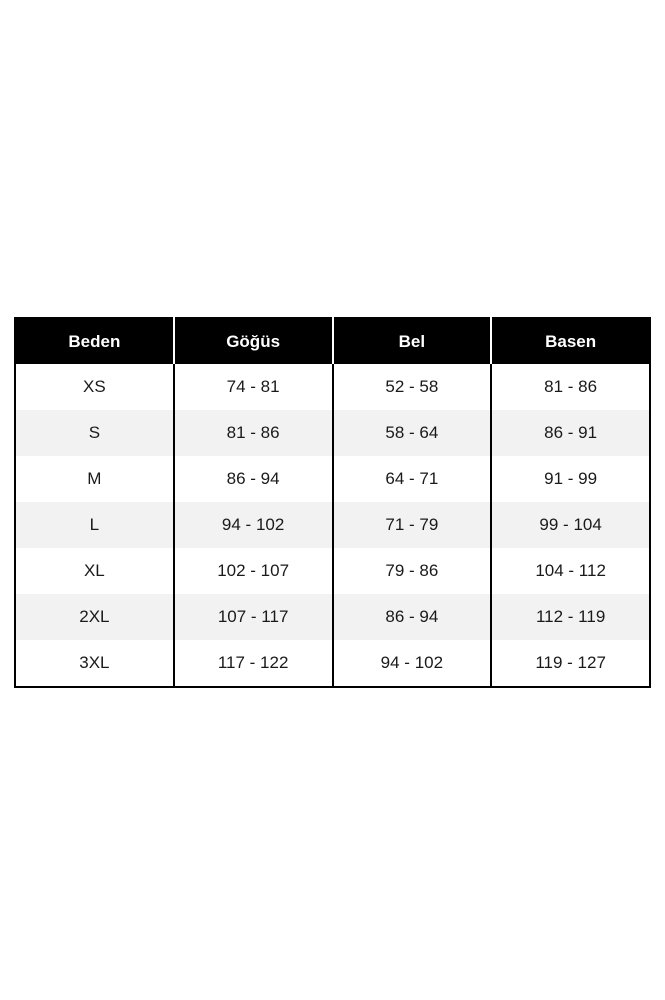  I want to click on table-row-xs: XS 74 - 81 52 - 58 81 - 86, so click(332, 387).